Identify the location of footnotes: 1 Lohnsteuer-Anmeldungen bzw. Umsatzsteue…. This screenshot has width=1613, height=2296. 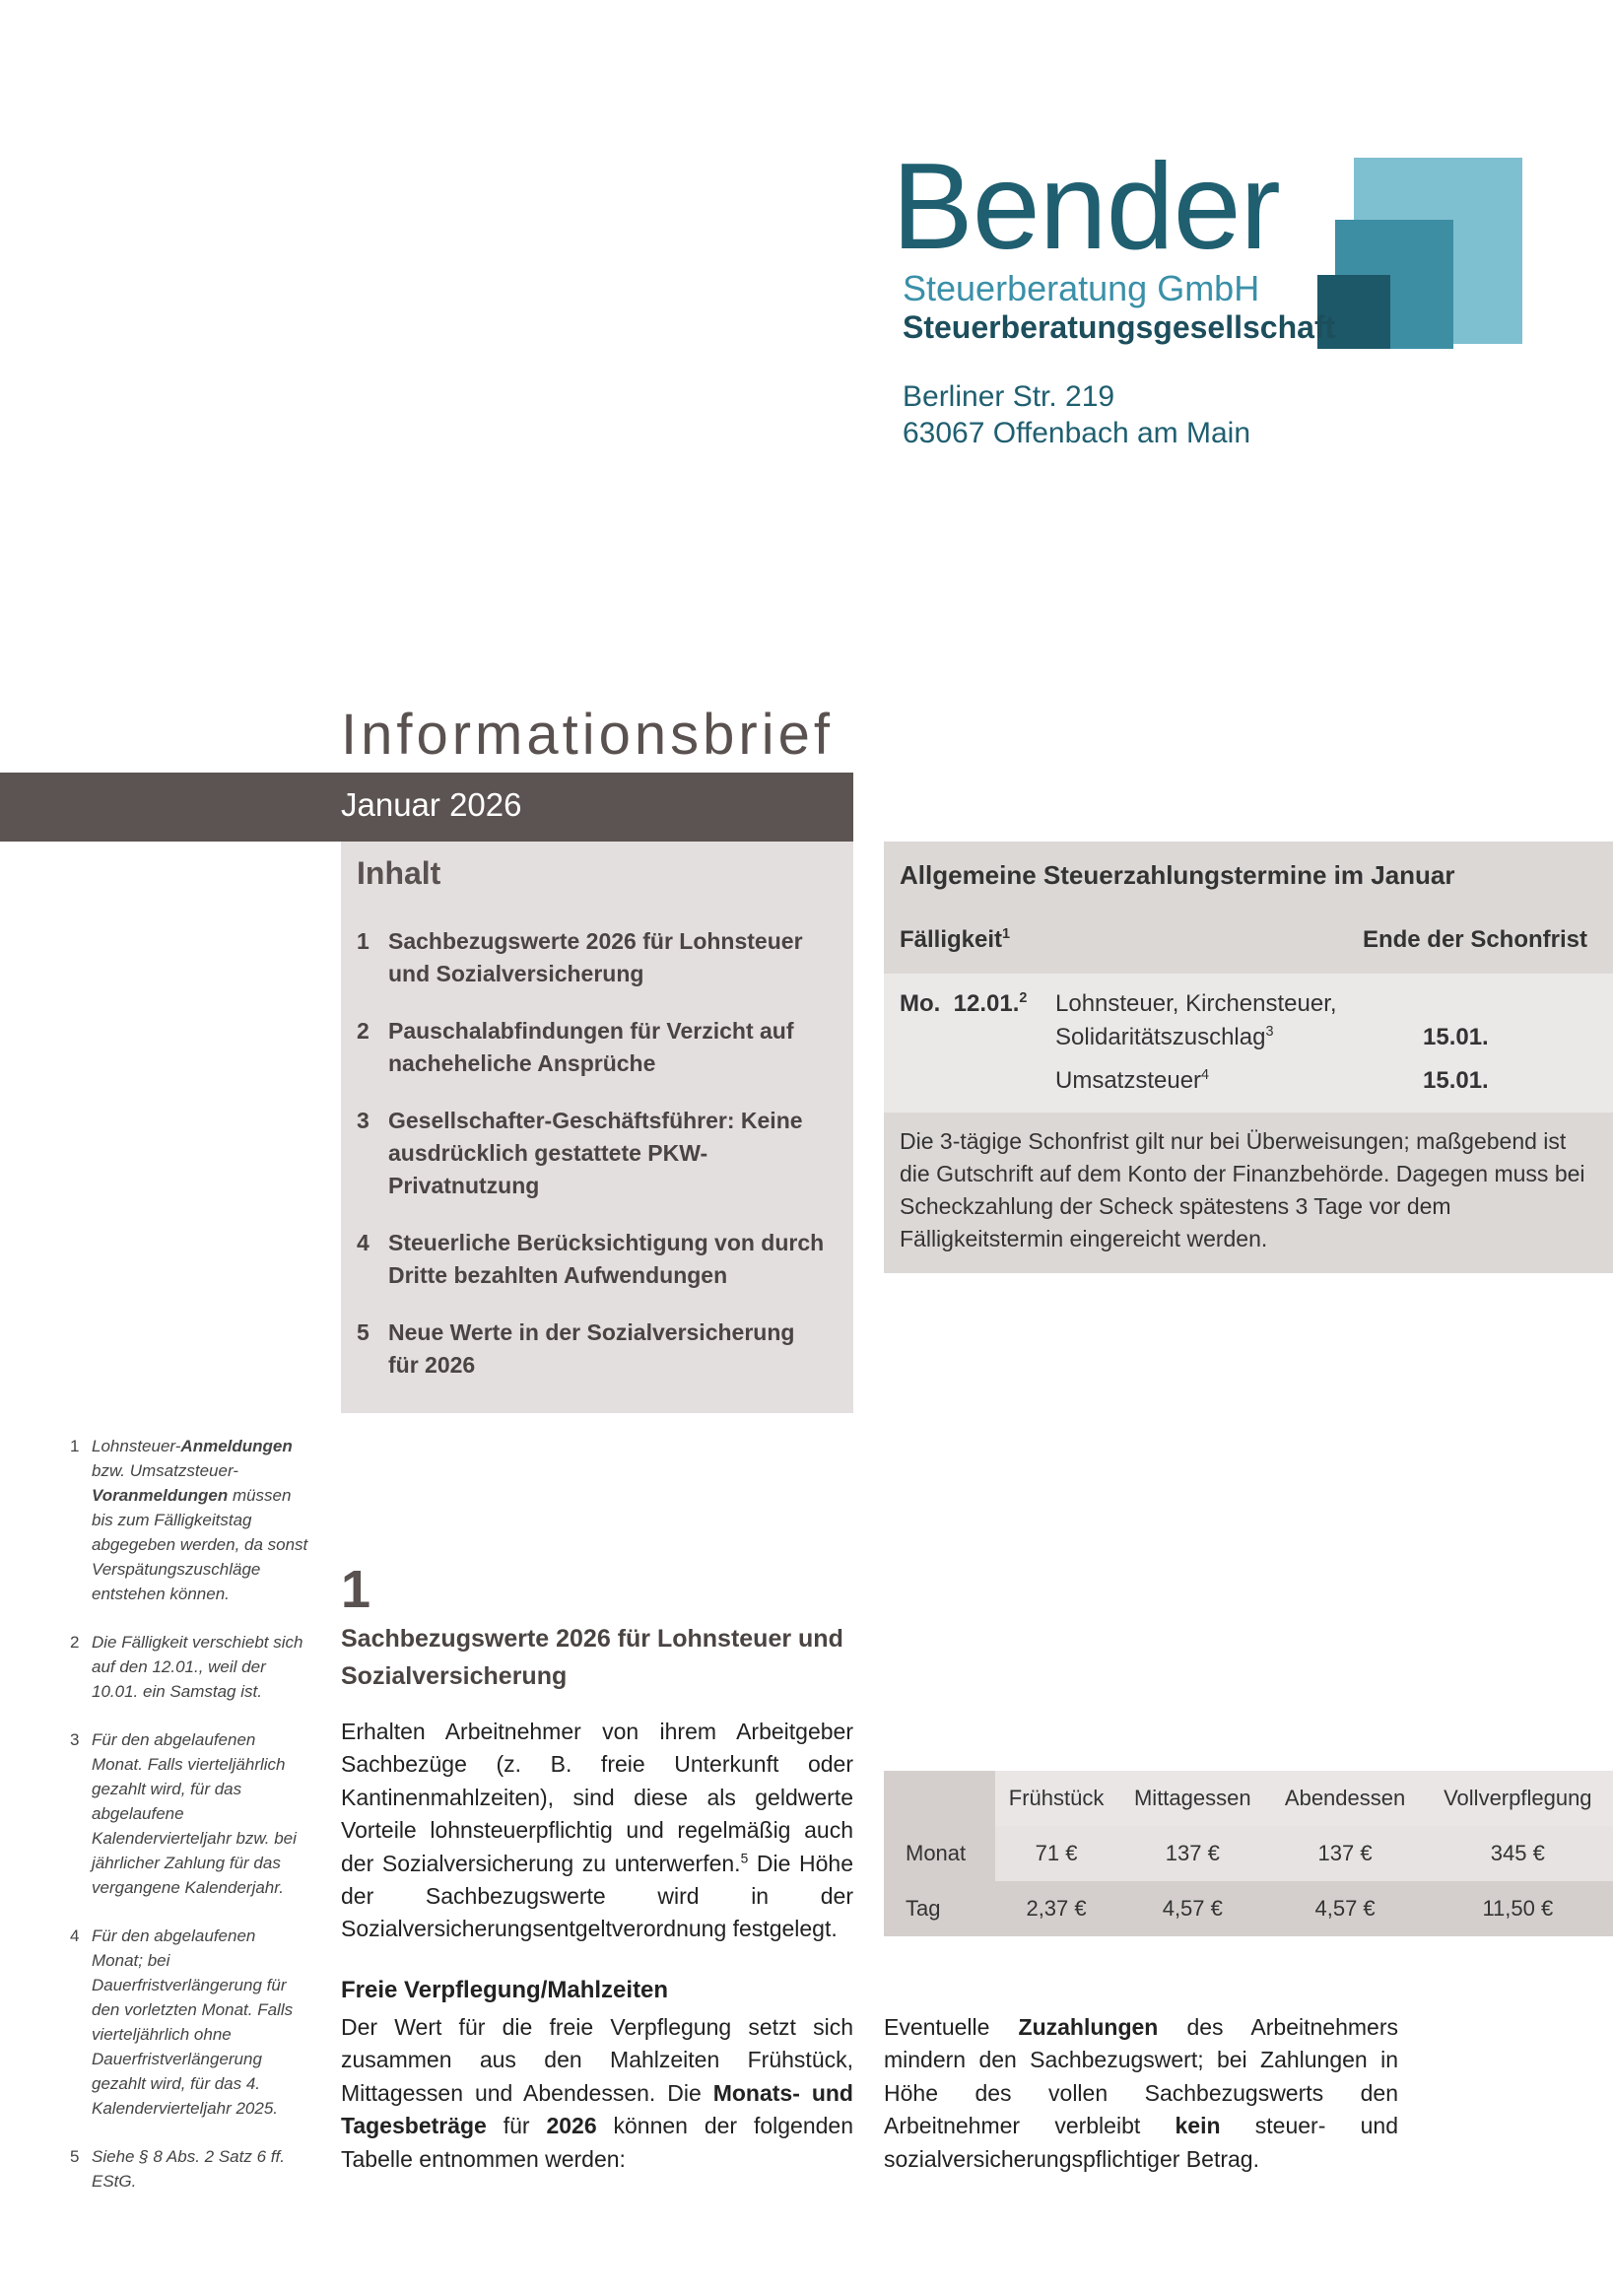
(190, 1825).